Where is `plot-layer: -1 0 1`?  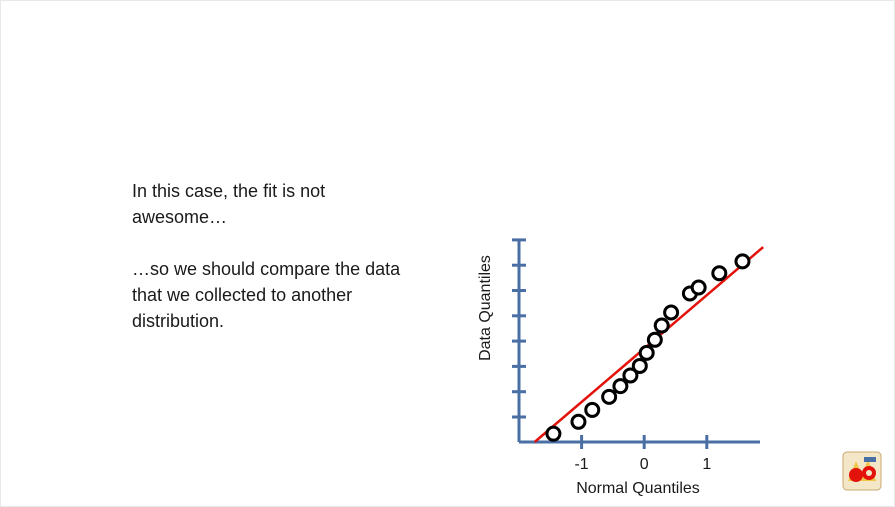 plot-layer: -1 0 1 is located at coordinates (638, 355).